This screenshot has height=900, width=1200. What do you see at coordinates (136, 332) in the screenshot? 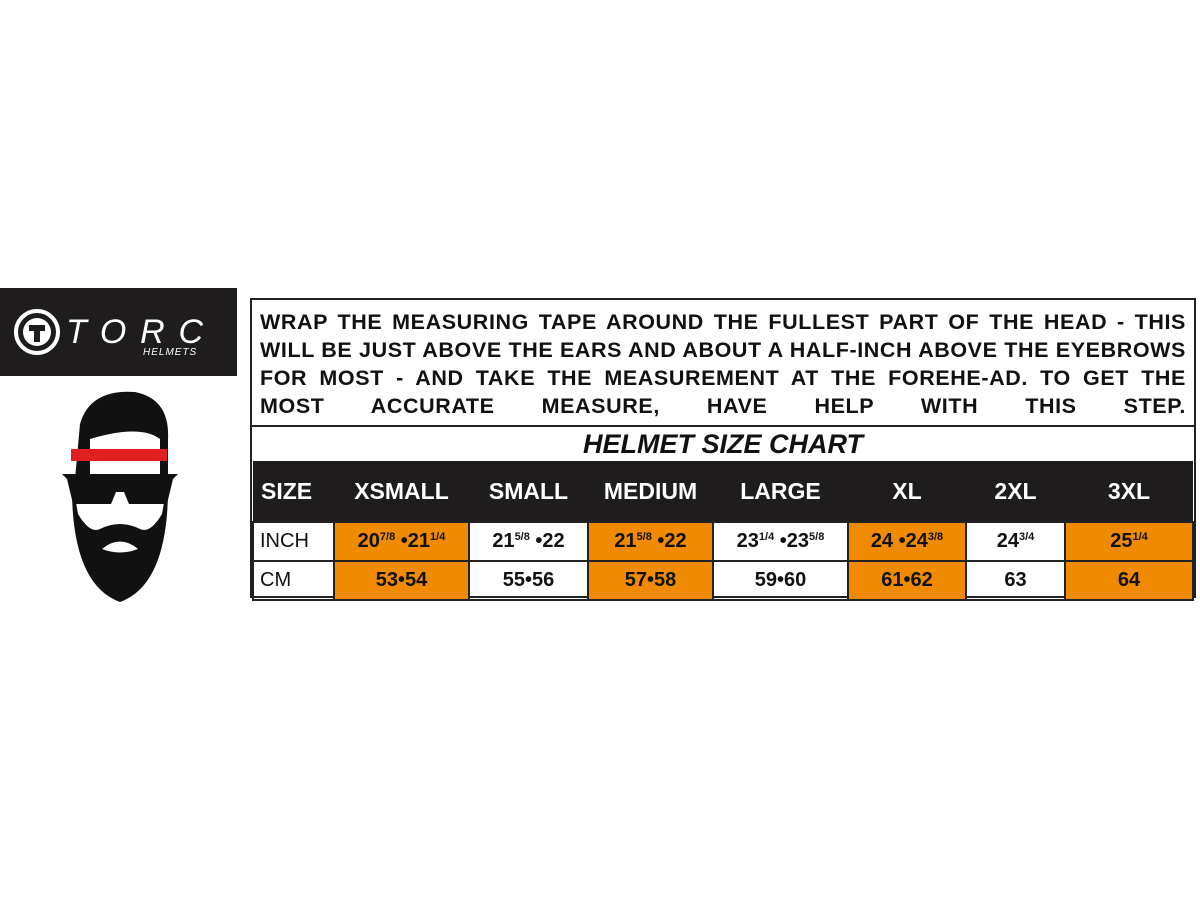
I see `svg-text: TORC` at bounding box center [136, 332].